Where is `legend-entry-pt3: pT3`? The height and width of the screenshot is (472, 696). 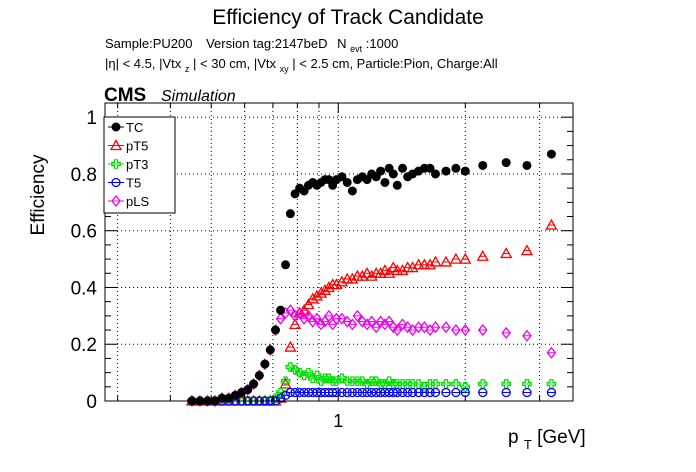
legend-entry-pt3: pT3 is located at coordinates (128, 164).